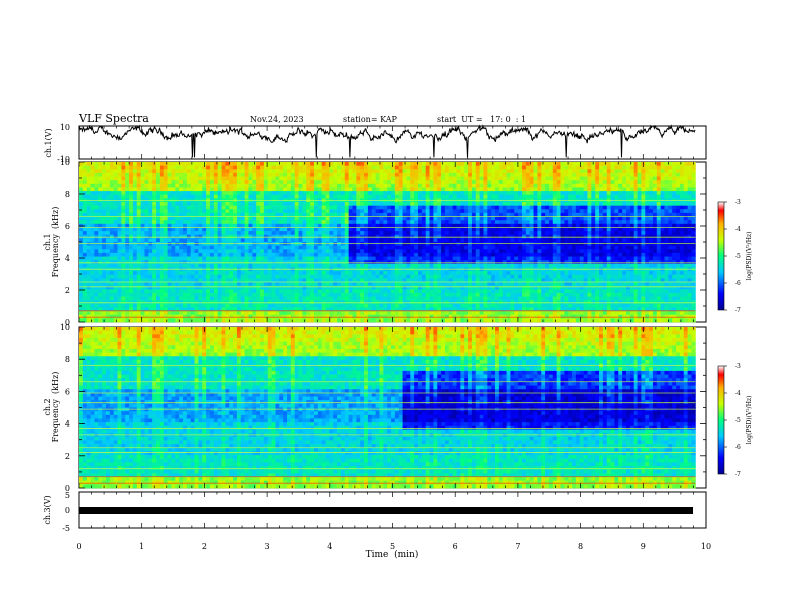 The height and width of the screenshot is (612, 792). What do you see at coordinates (67, 510) in the screenshot?
I see `ch3-waveform-ytick-0: 0` at bounding box center [67, 510].